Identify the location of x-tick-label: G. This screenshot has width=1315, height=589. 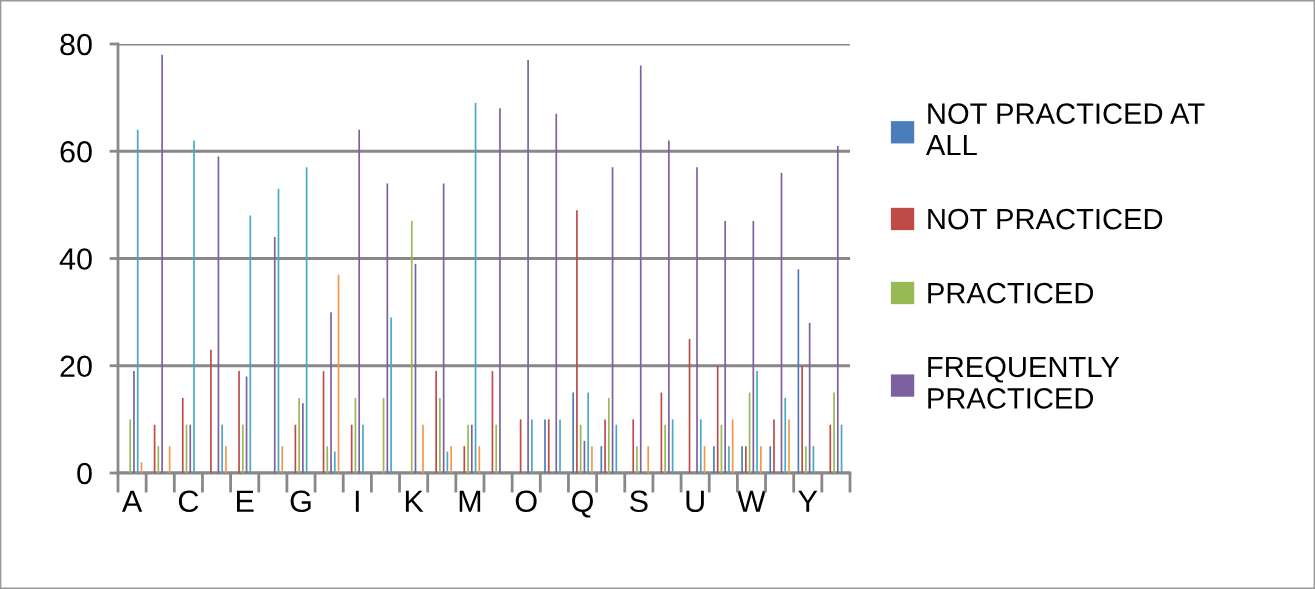
(300, 501).